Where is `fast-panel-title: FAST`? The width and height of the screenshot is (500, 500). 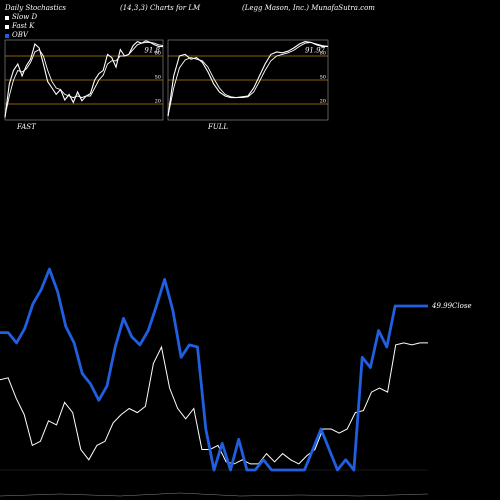
fast-panel-title: FAST is located at coordinates (26, 127).